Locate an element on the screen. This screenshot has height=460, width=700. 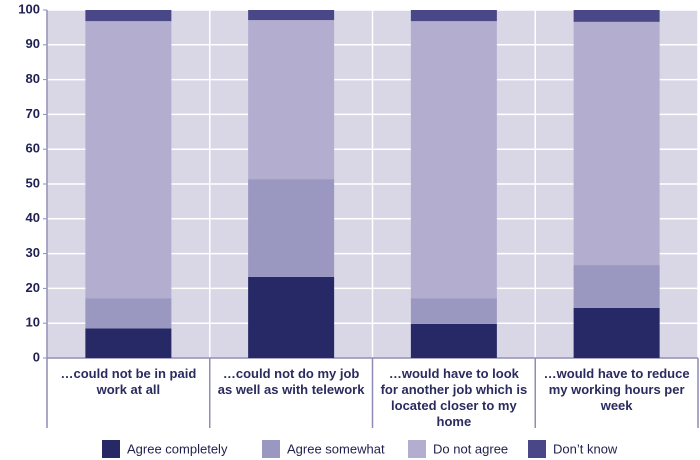
y-tick-label: 30 is located at coordinates (33, 252).